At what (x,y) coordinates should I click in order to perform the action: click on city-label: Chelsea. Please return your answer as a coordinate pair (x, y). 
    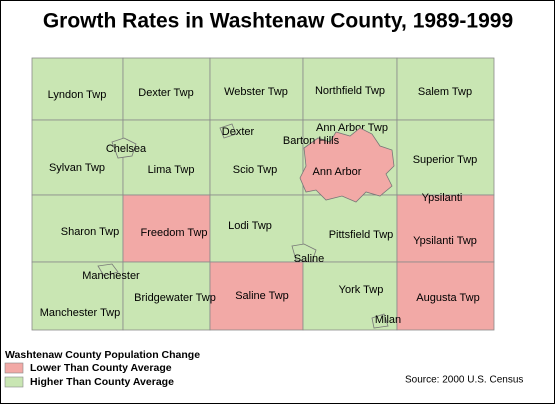
    Looking at the image, I should click on (126, 149).